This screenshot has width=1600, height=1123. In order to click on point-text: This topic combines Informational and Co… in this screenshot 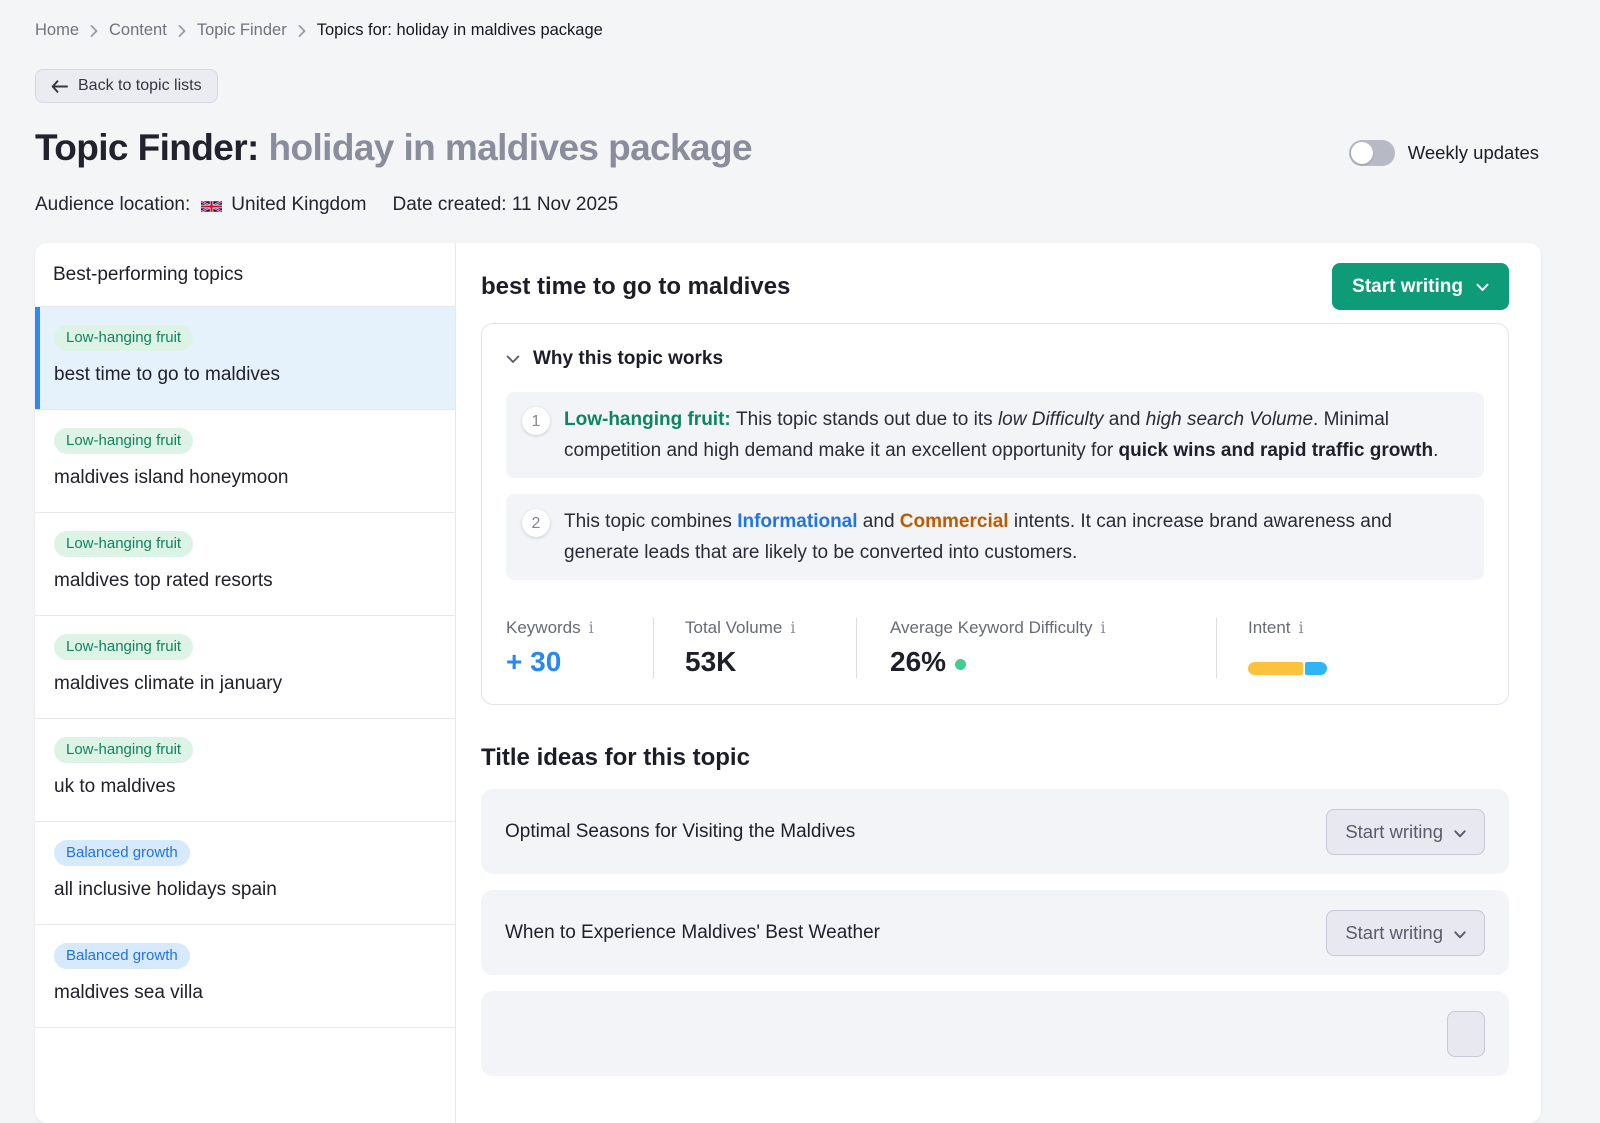, I will do `click(1012, 537)`.